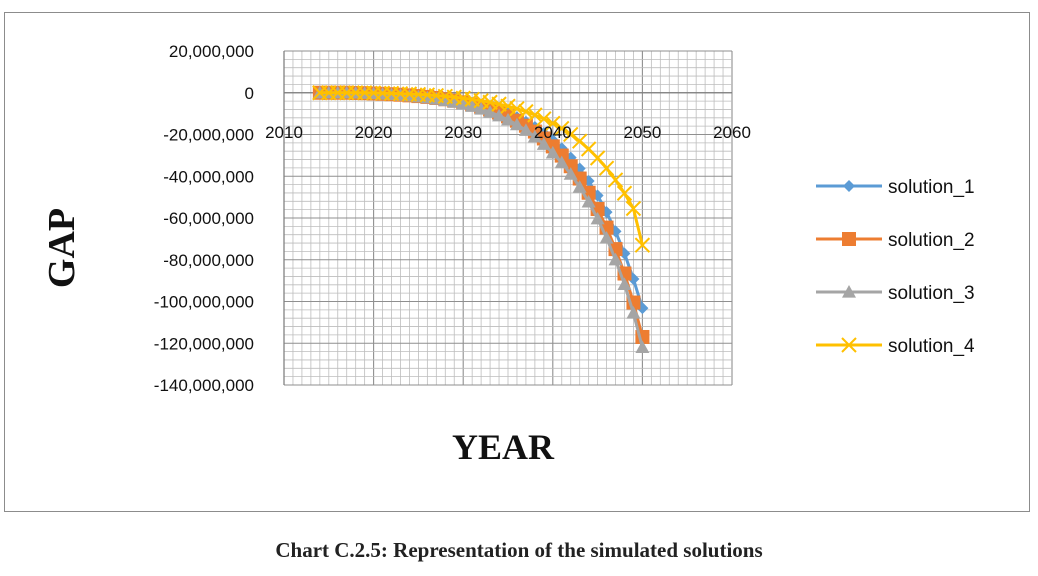  What do you see at coordinates (642, 132) in the screenshot?
I see `x-tick-label: 2050` at bounding box center [642, 132].